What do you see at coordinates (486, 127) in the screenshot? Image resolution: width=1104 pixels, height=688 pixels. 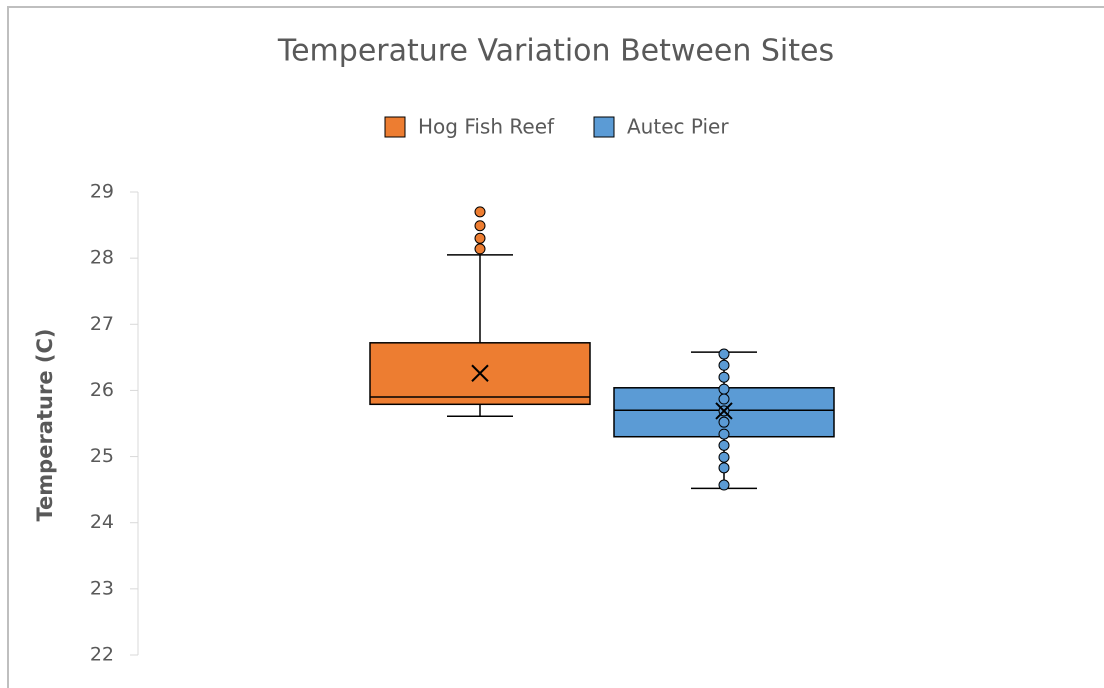 I see `legend-label: Hog Fish Reef` at bounding box center [486, 127].